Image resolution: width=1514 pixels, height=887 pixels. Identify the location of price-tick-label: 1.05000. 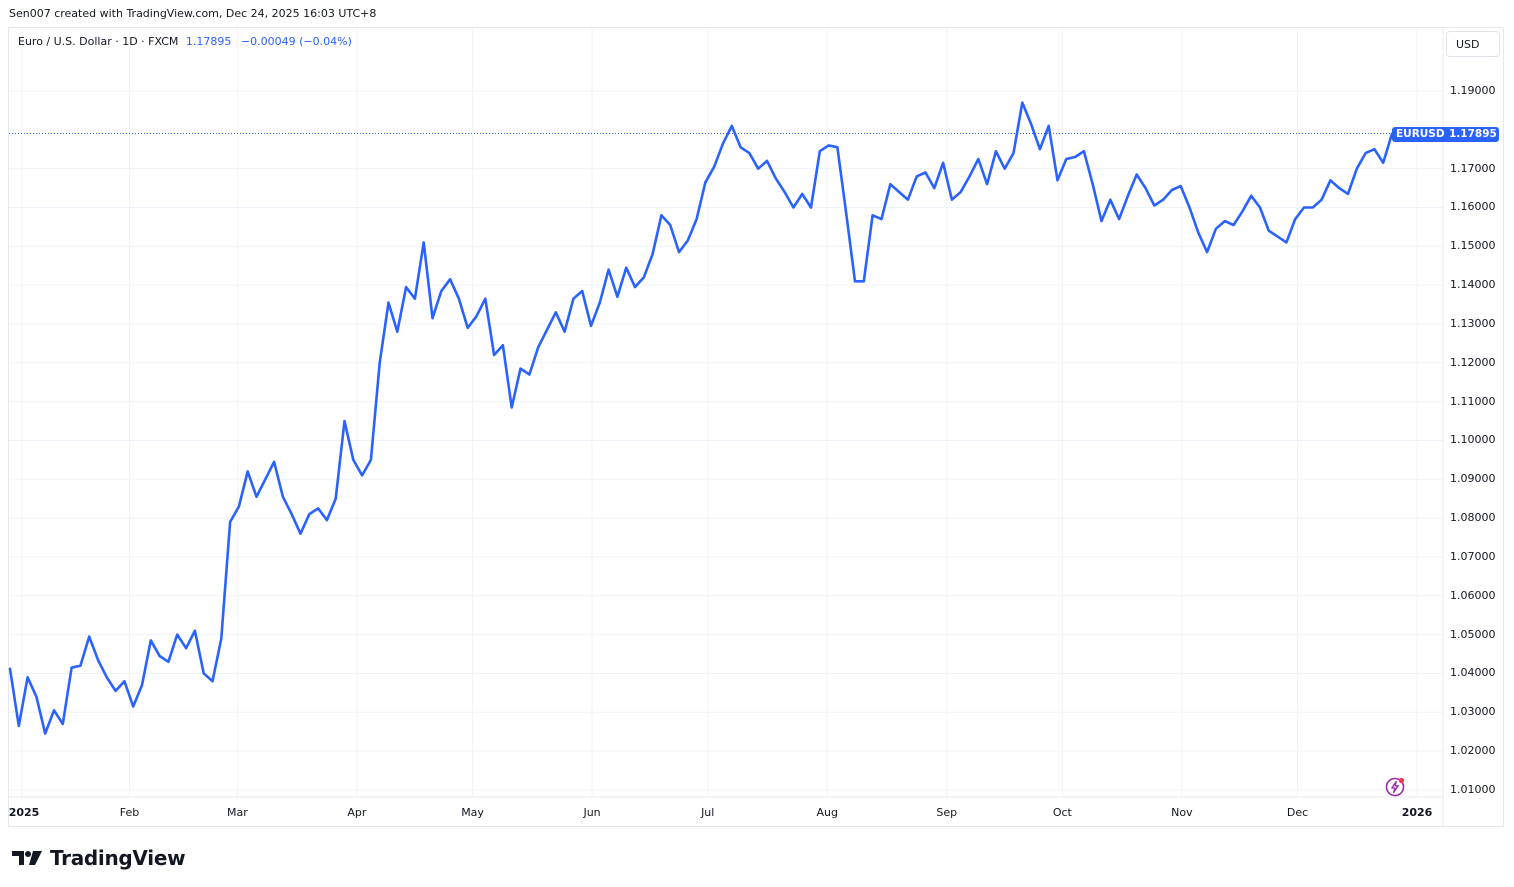
(1473, 634).